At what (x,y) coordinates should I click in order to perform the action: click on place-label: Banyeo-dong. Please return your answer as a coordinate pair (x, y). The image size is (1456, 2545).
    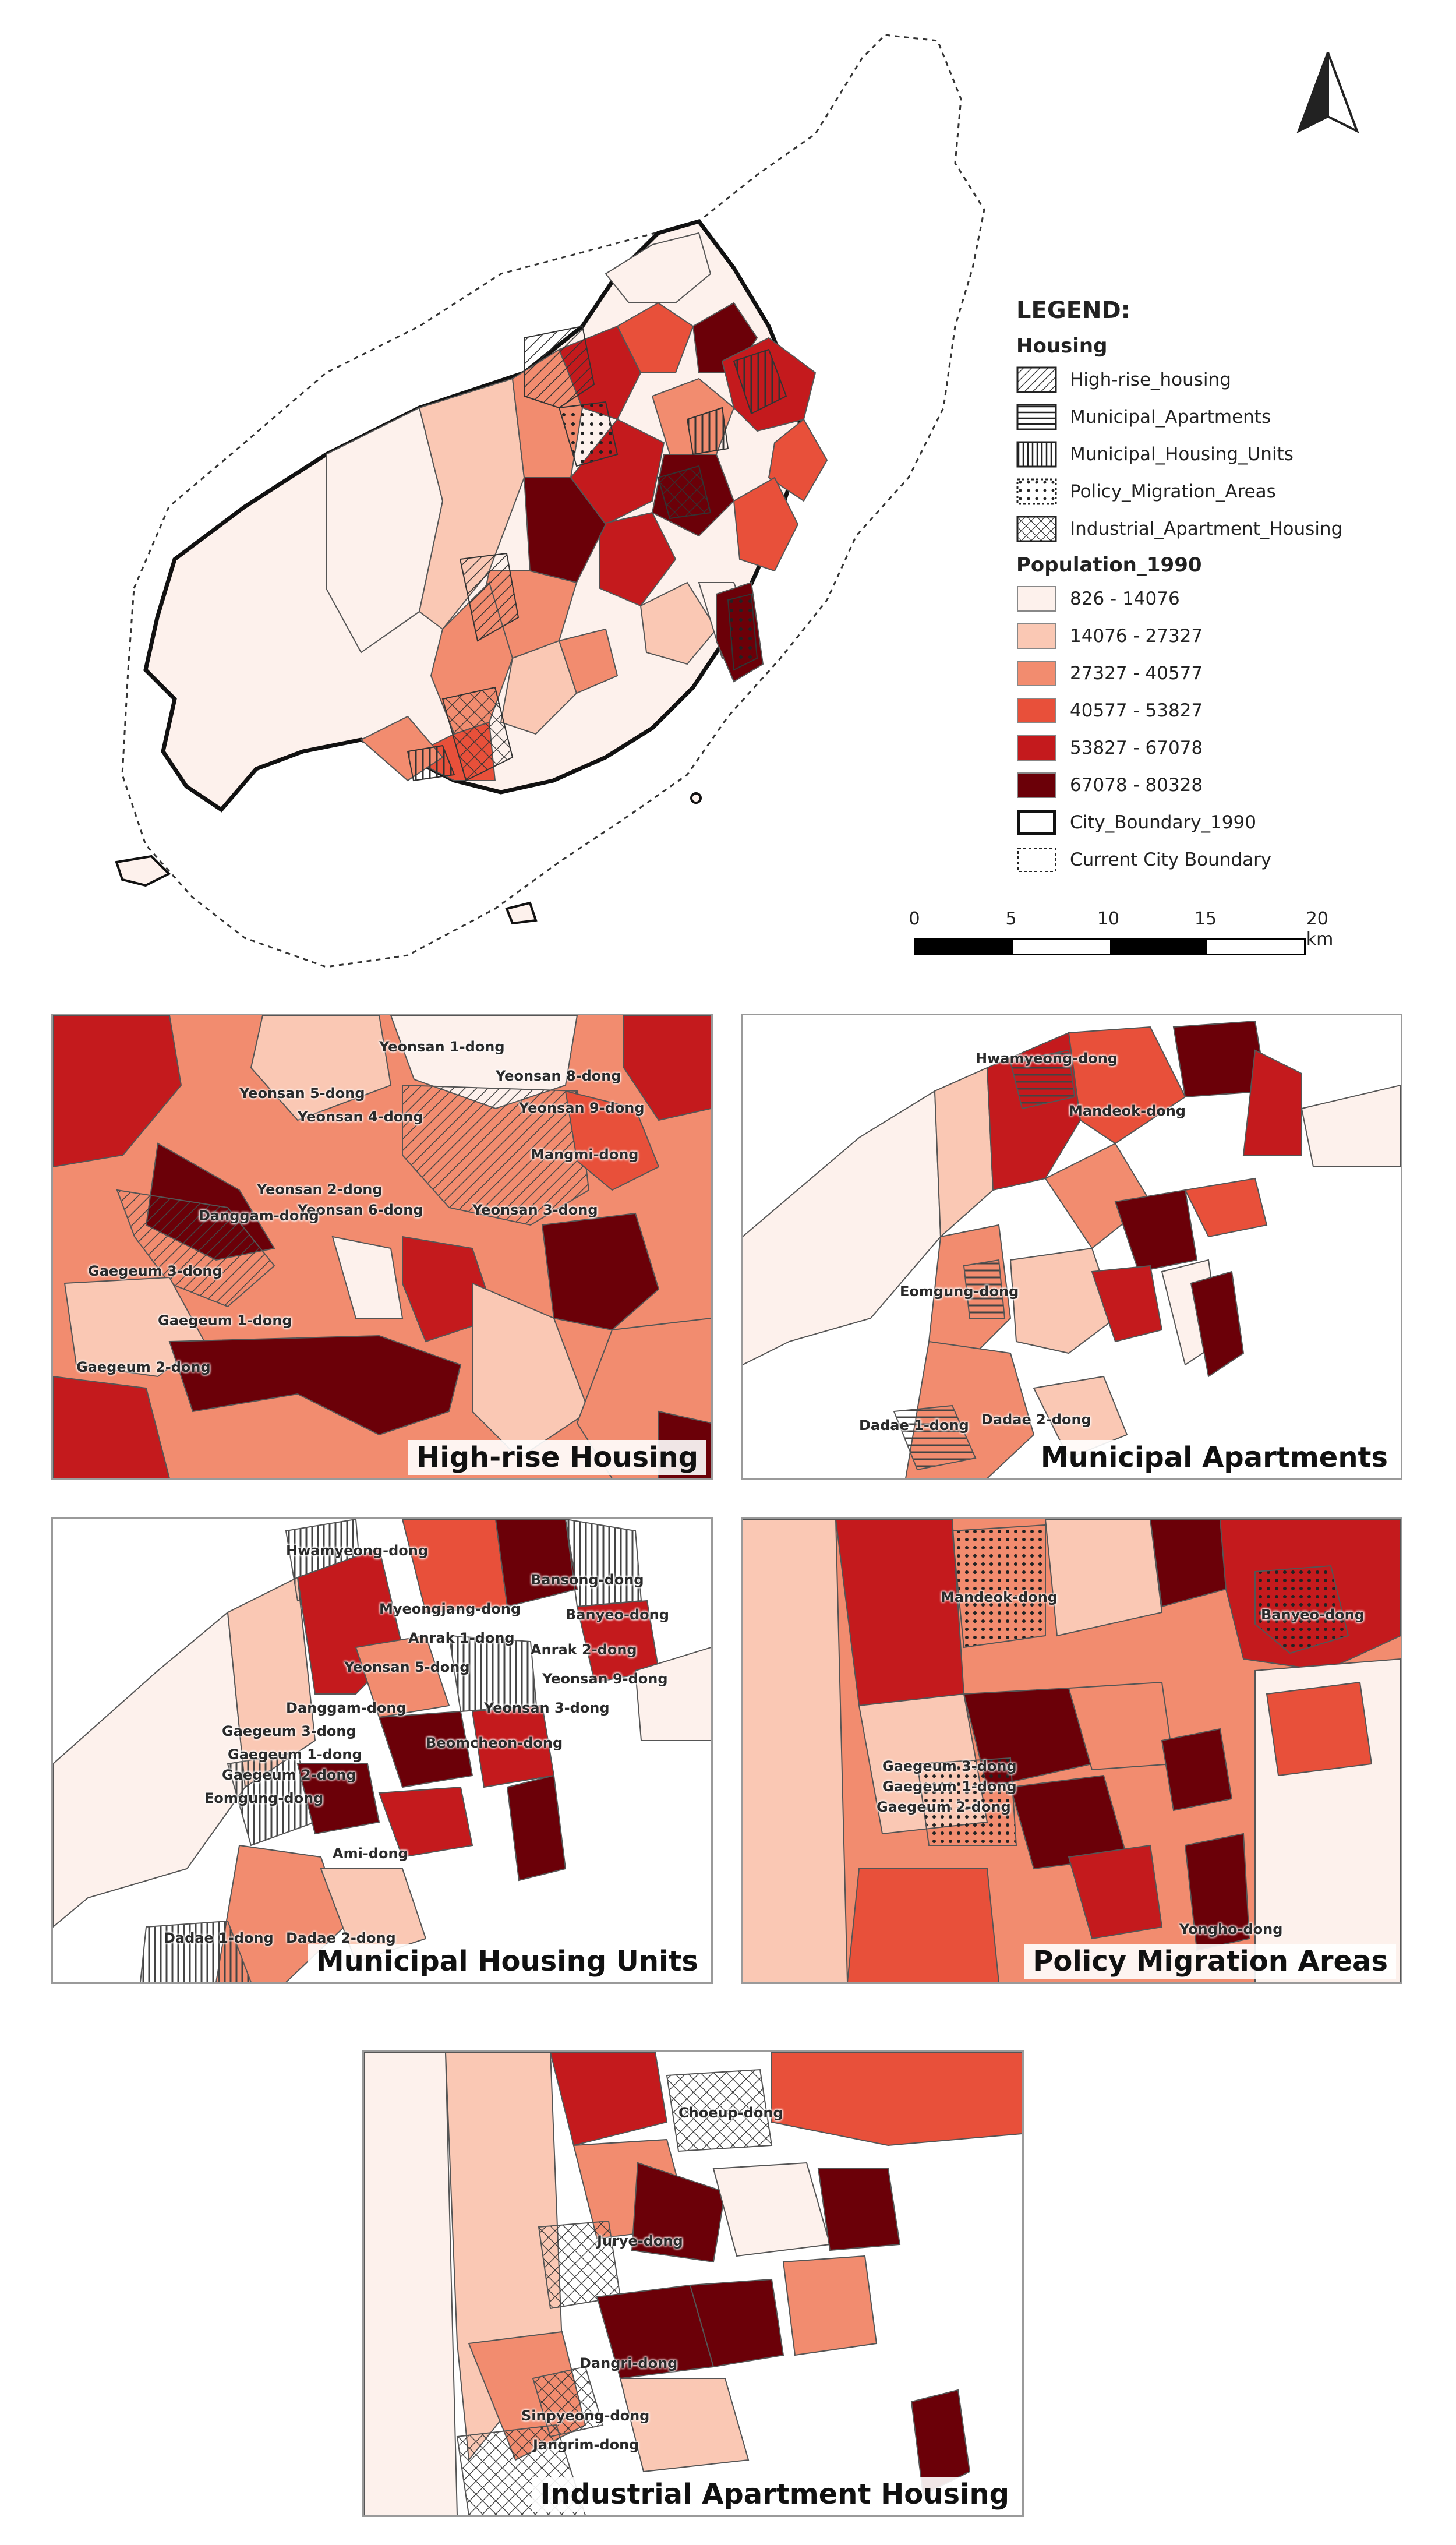
    Looking at the image, I should click on (1313, 1615).